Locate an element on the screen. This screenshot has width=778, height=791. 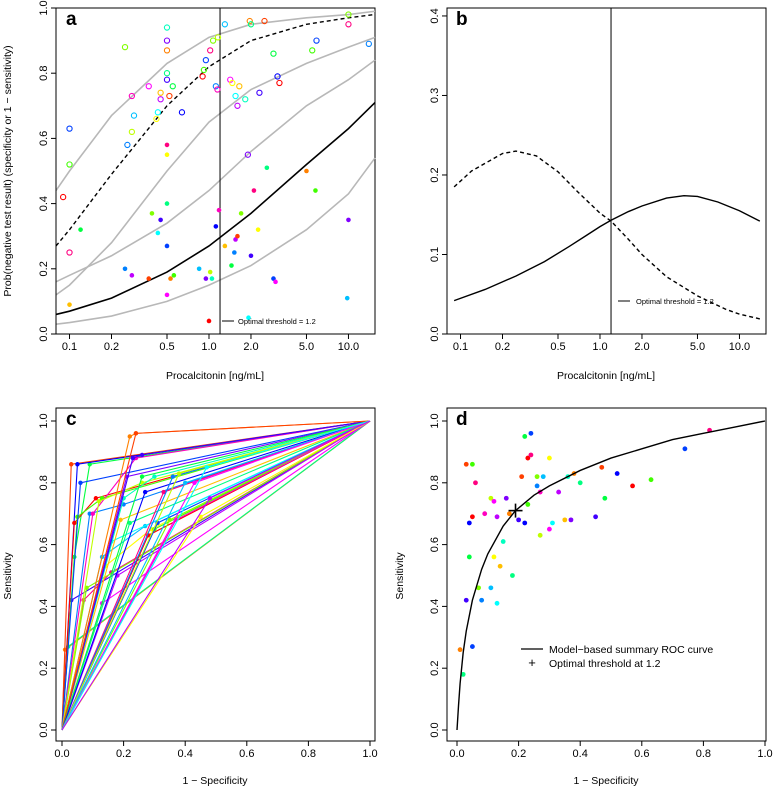
panel-a-x-tick-label: 0.2 is located at coordinates (111, 347).